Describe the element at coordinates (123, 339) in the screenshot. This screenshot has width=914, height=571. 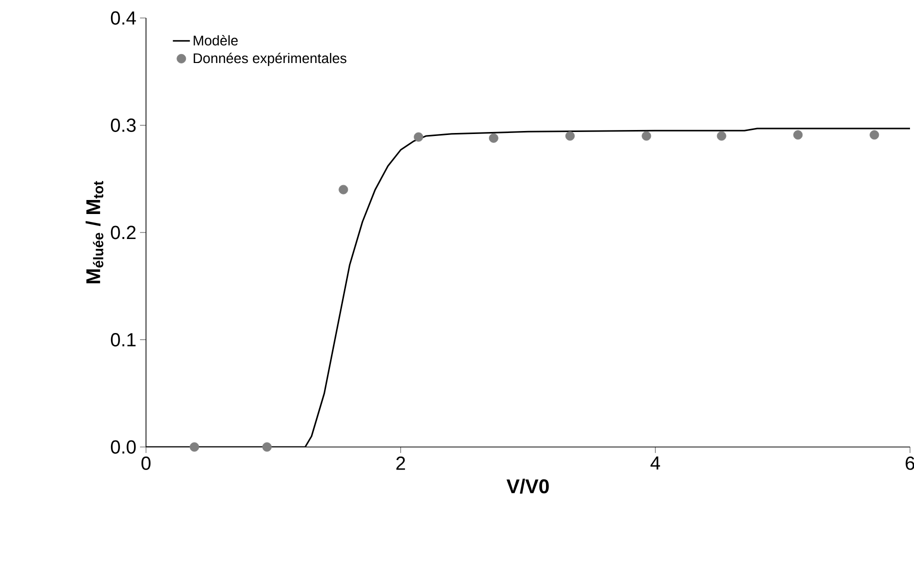
I see `y-tick-label: 0.1` at that location.